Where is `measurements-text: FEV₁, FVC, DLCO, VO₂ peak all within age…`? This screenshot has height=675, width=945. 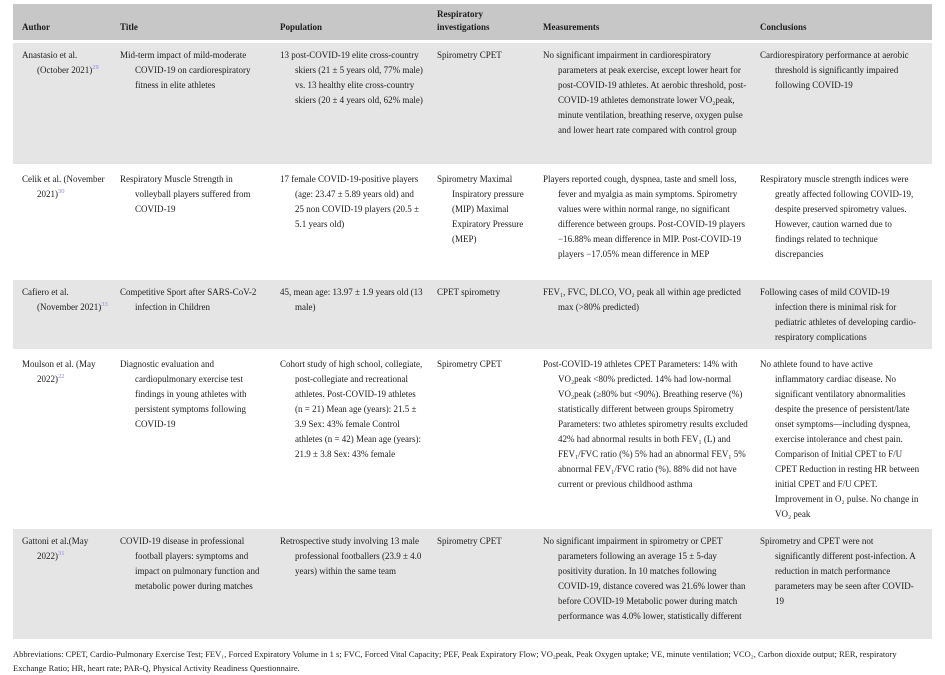 measurements-text: FEV₁, FVC, DLCO, VO₂ peak all within age… is located at coordinates (642, 299).